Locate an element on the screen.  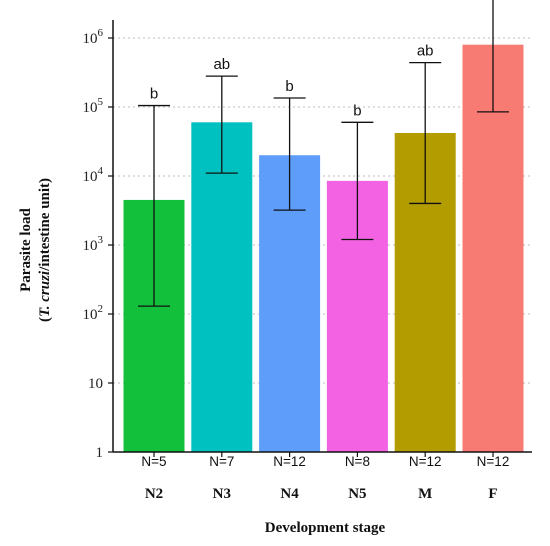
y-tick-label: 10⁶ is located at coordinates (93, 37).